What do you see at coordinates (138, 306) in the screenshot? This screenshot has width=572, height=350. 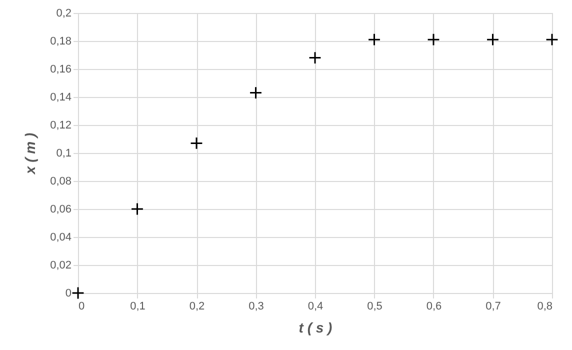 I see `x-tick-label: 0,1` at bounding box center [138, 306].